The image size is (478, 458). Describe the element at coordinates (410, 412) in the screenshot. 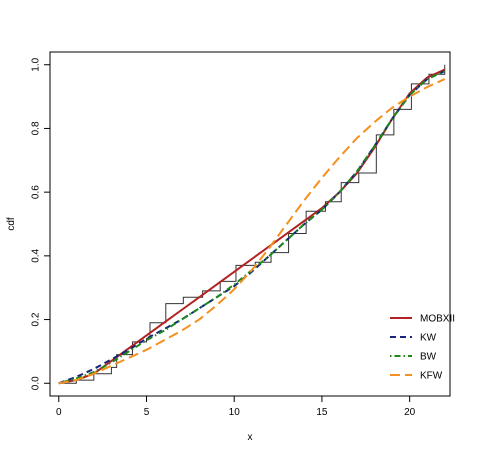

I see `x-tick-label: 20` at that location.